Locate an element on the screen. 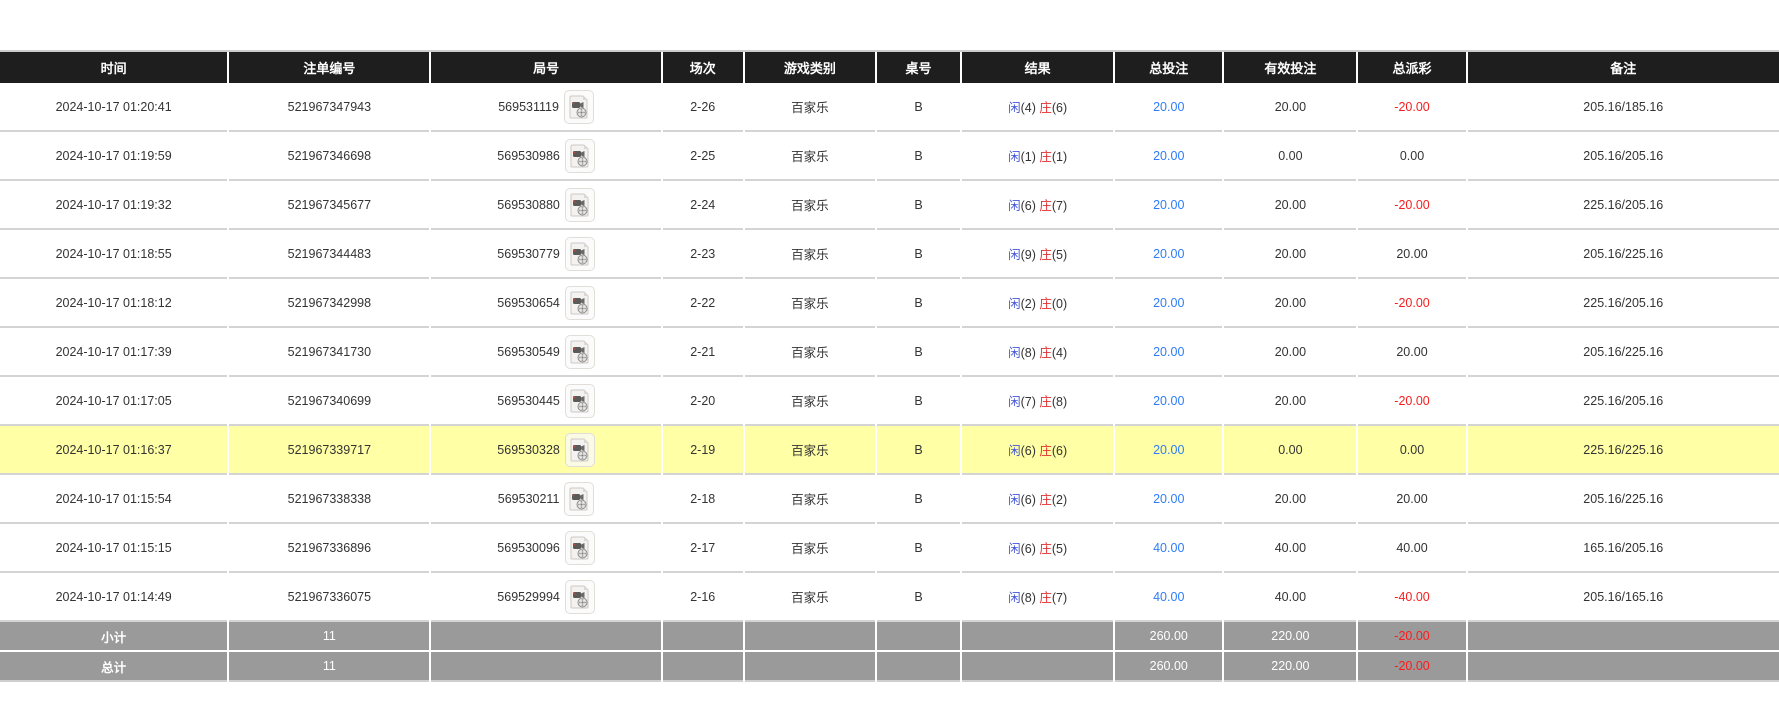 This screenshot has height=718, width=1779. bet-number: 521967346698 is located at coordinates (329, 156).